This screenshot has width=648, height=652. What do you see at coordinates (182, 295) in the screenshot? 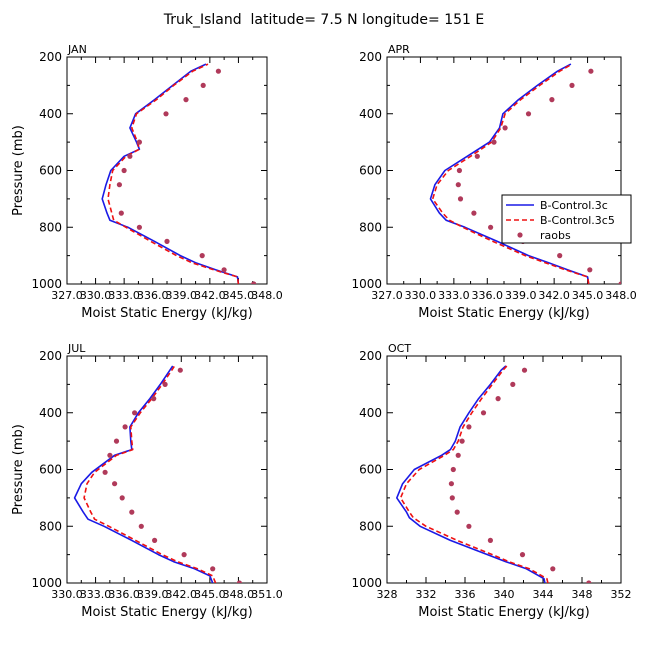
I see `x-tick-label-jan: 339.0` at bounding box center [182, 295].